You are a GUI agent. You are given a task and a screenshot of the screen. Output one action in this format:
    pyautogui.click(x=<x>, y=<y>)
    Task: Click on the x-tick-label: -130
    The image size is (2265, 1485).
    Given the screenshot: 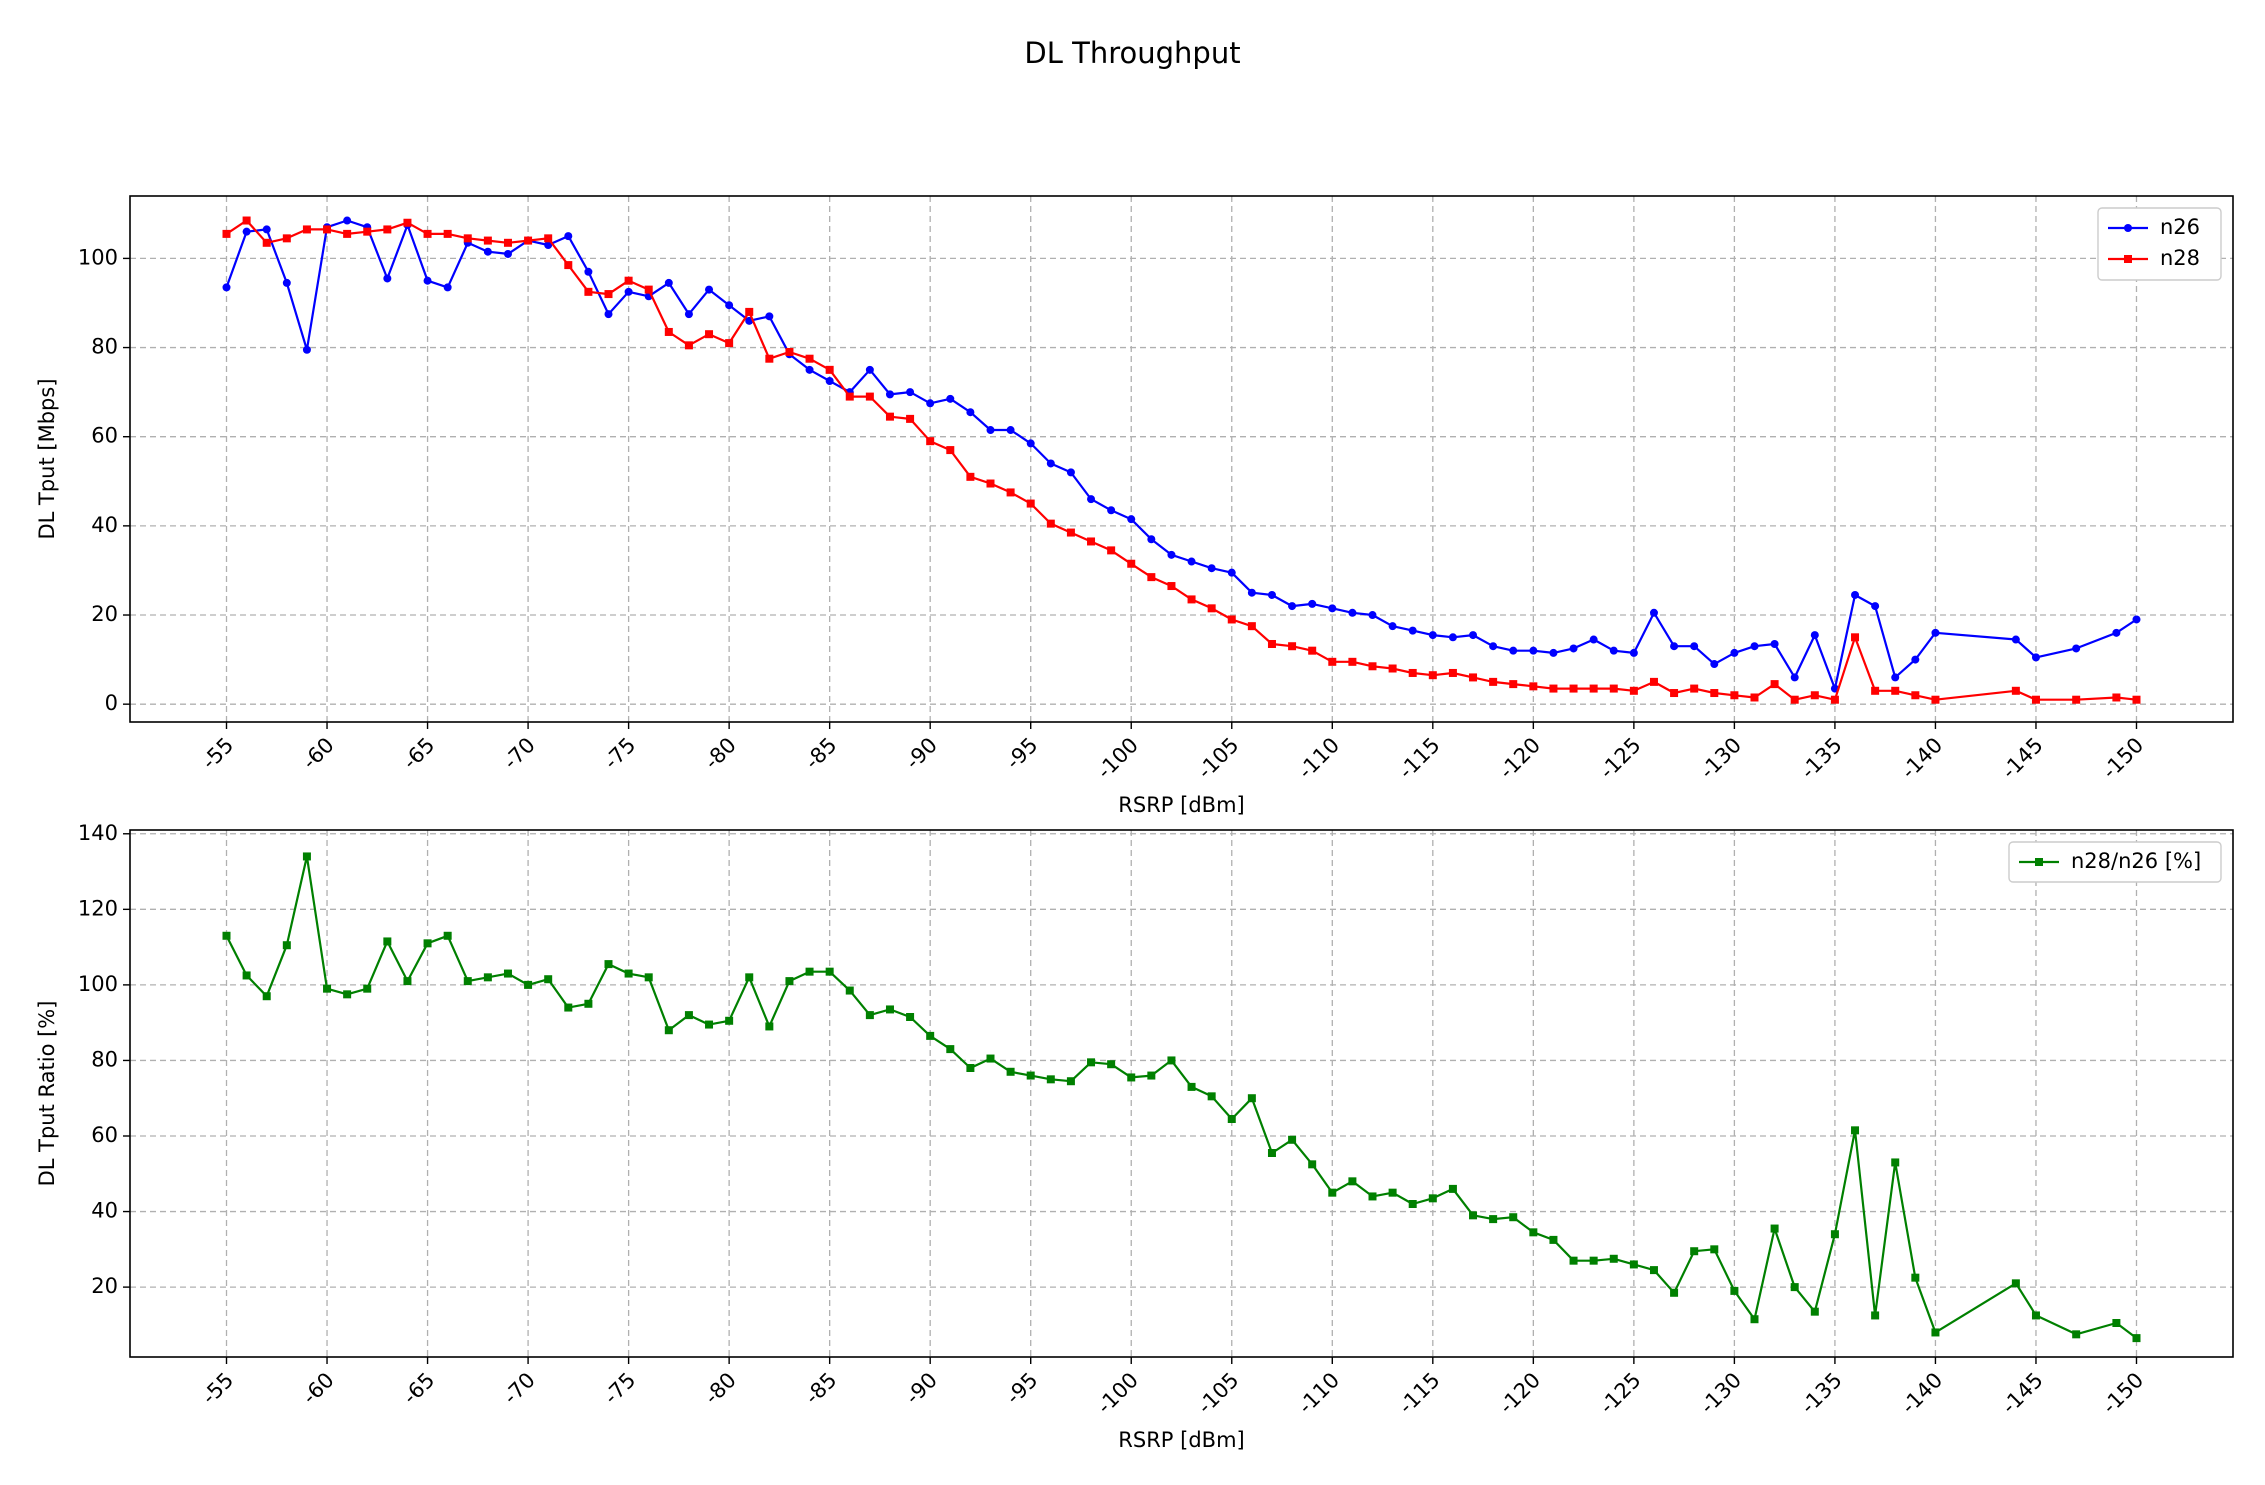 What is the action you would take?
    pyautogui.click(x=1720, y=1393)
    